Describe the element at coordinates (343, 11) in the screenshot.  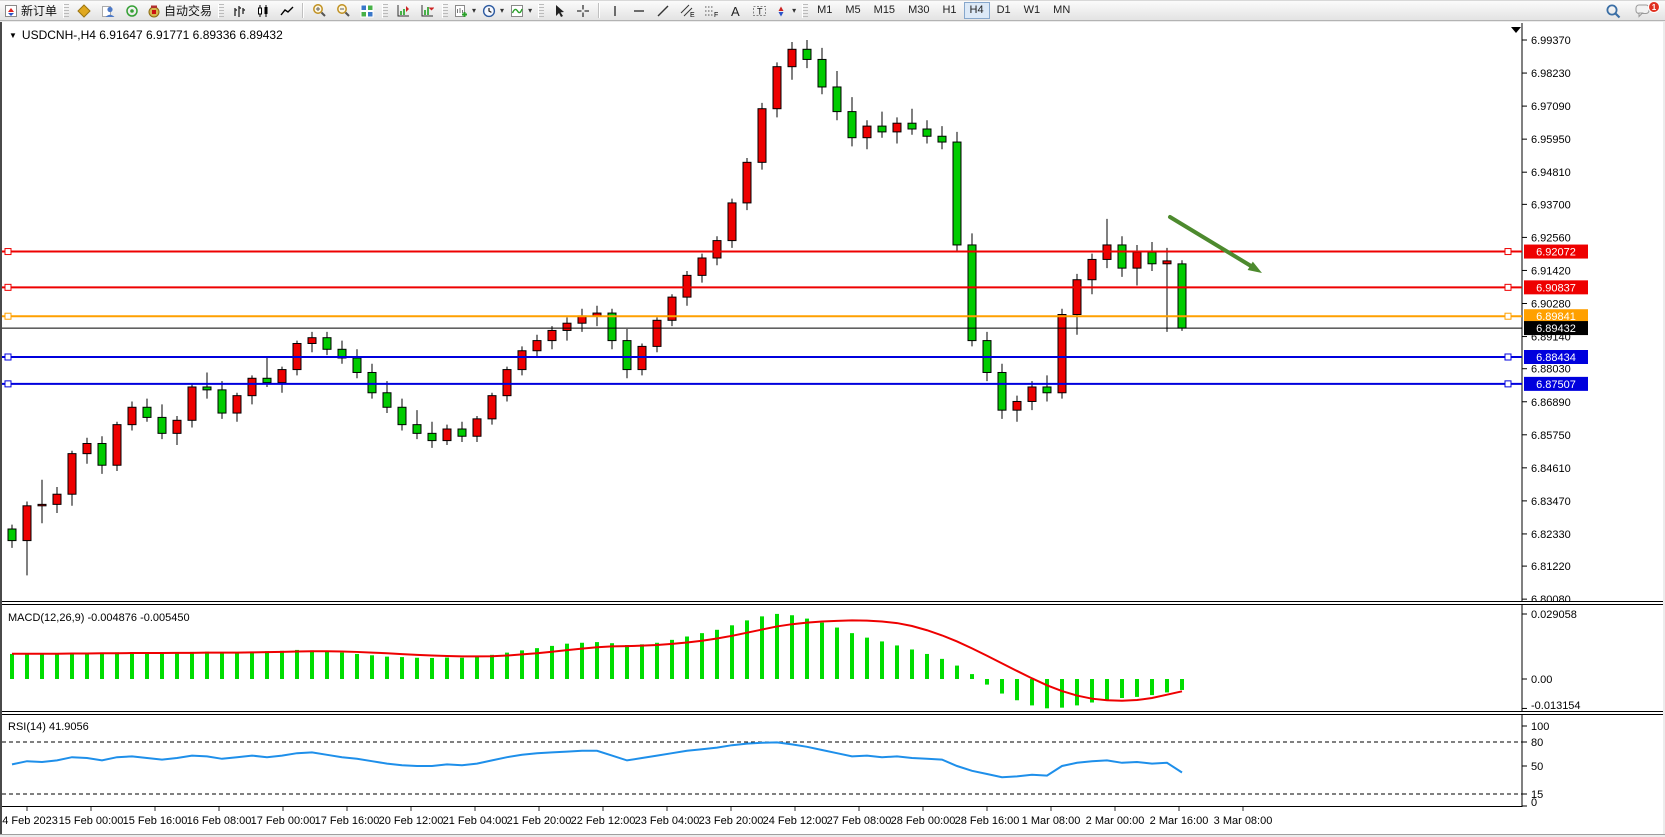
I see `zoom-out-button` at that location.